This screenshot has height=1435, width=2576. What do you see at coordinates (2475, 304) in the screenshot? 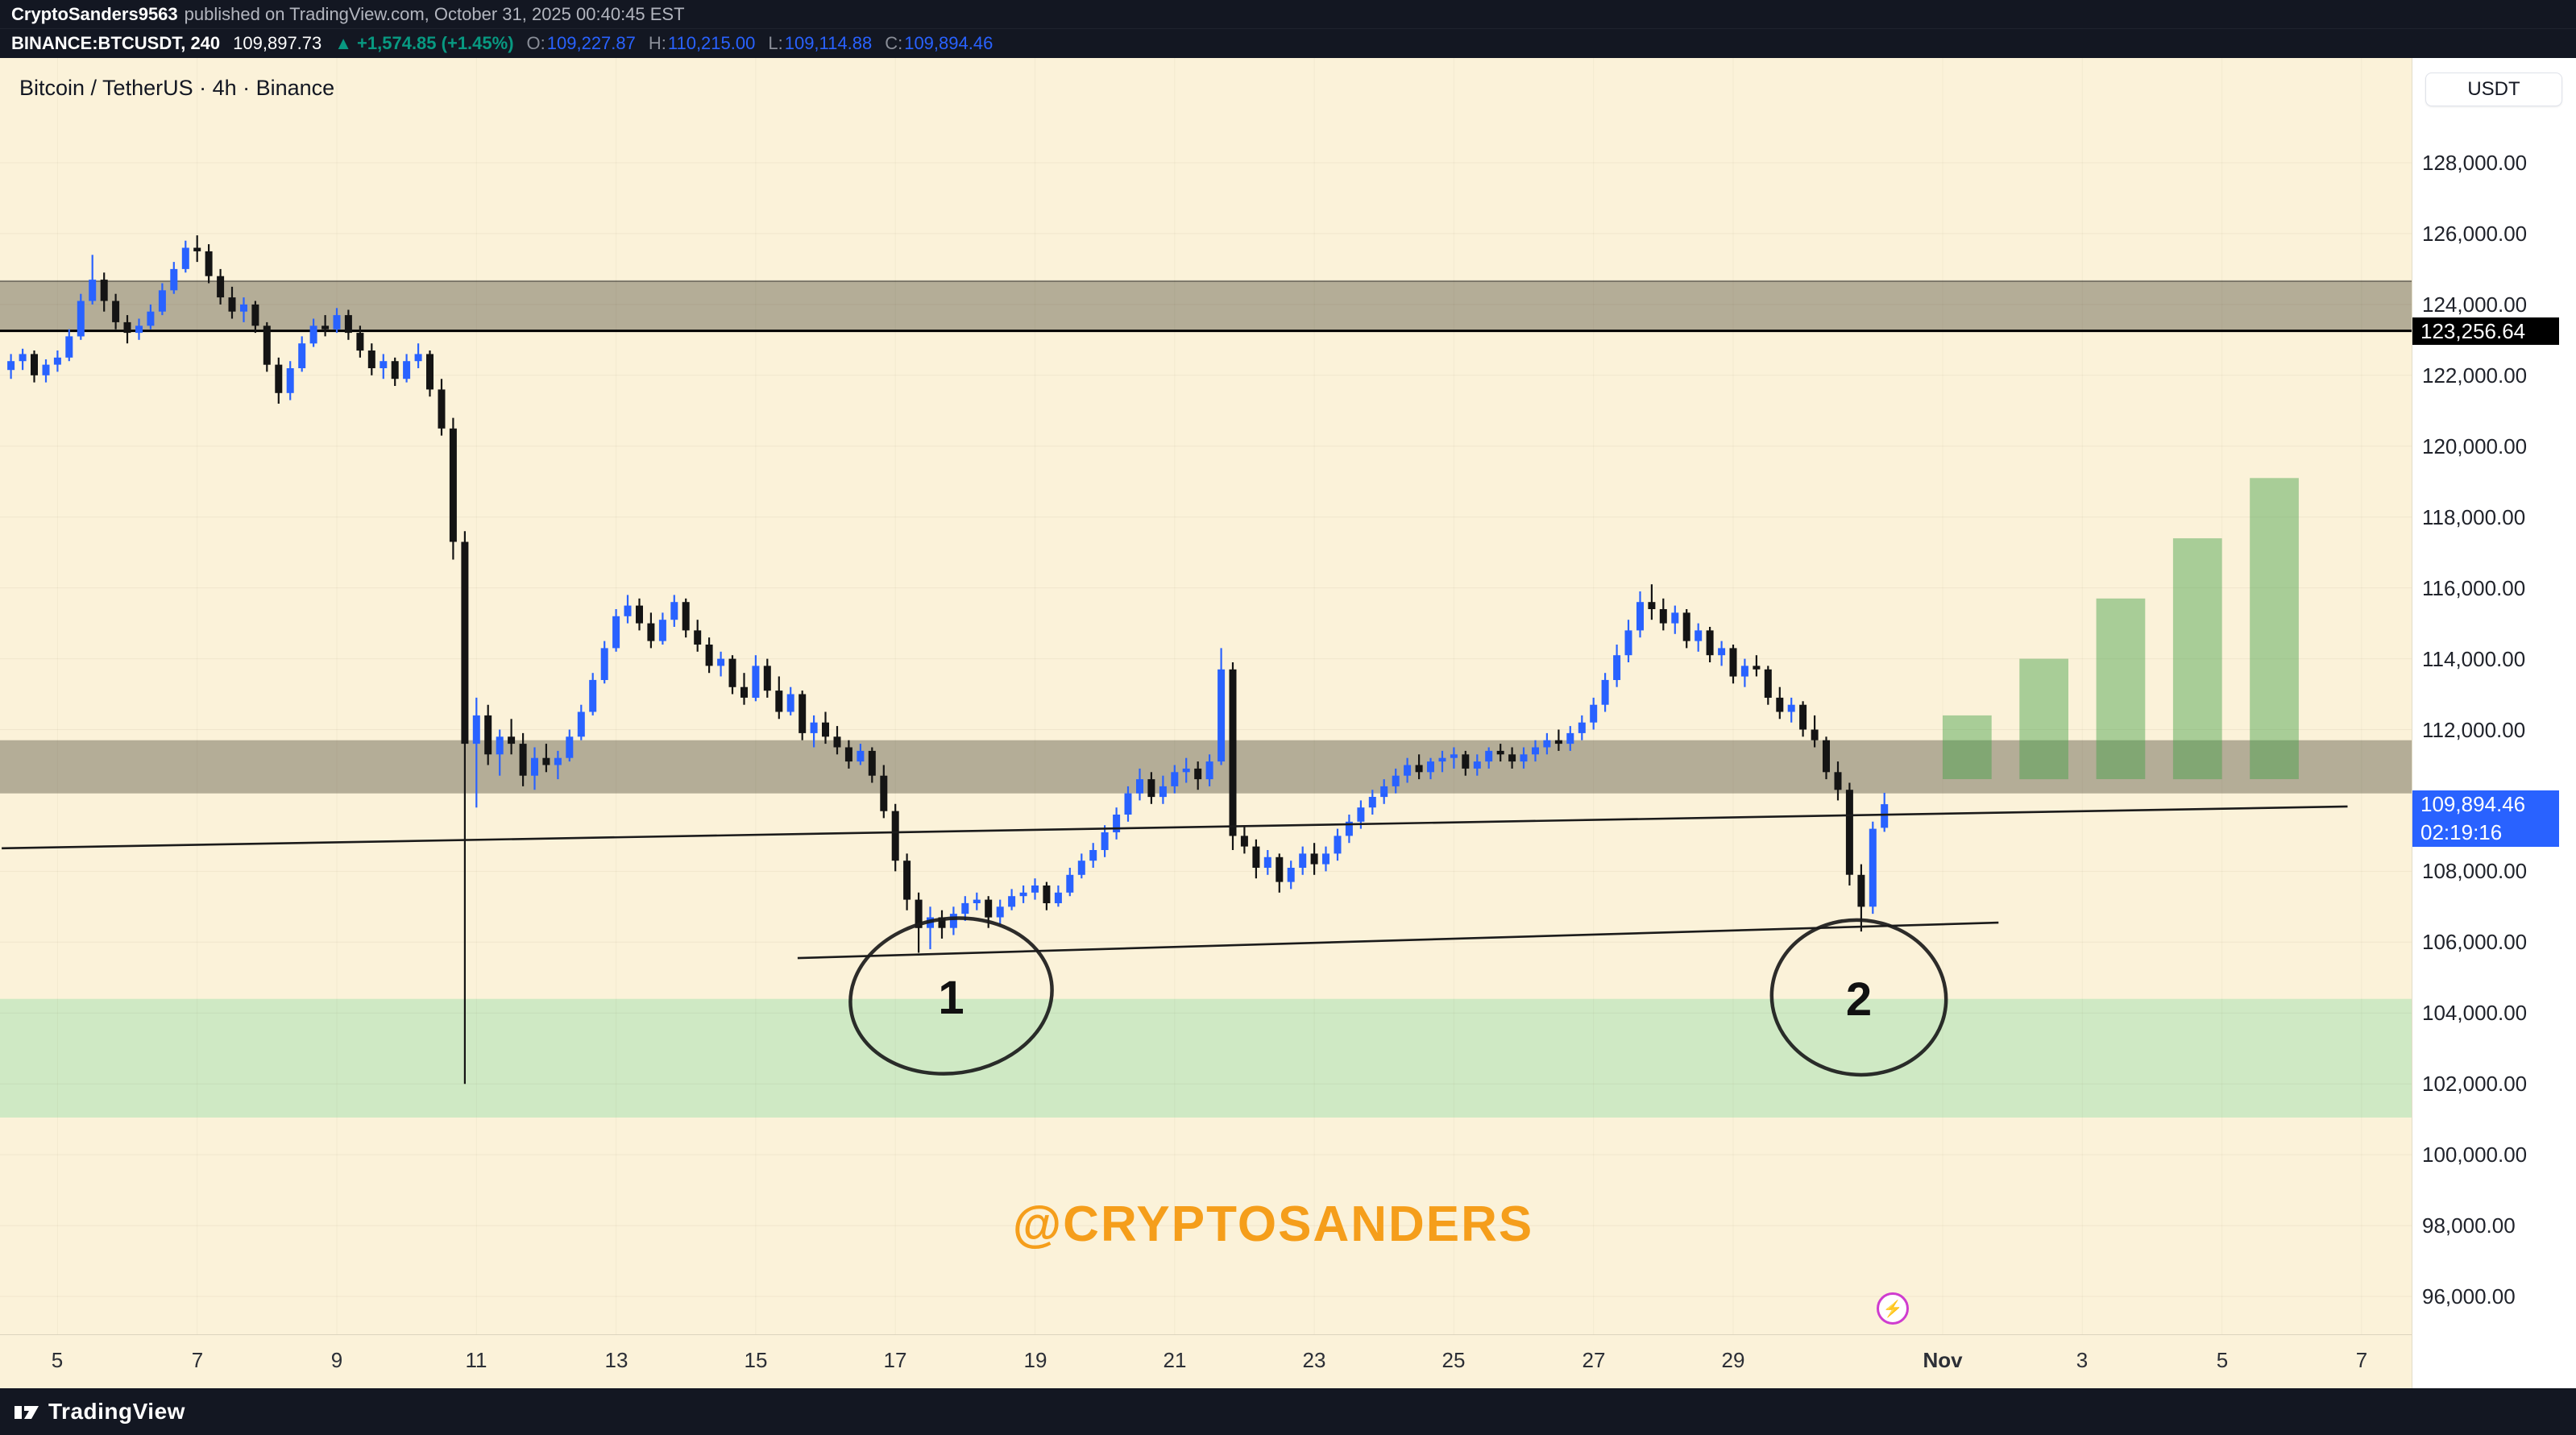
I see `price-tick-label: 124,000.00` at bounding box center [2475, 304].